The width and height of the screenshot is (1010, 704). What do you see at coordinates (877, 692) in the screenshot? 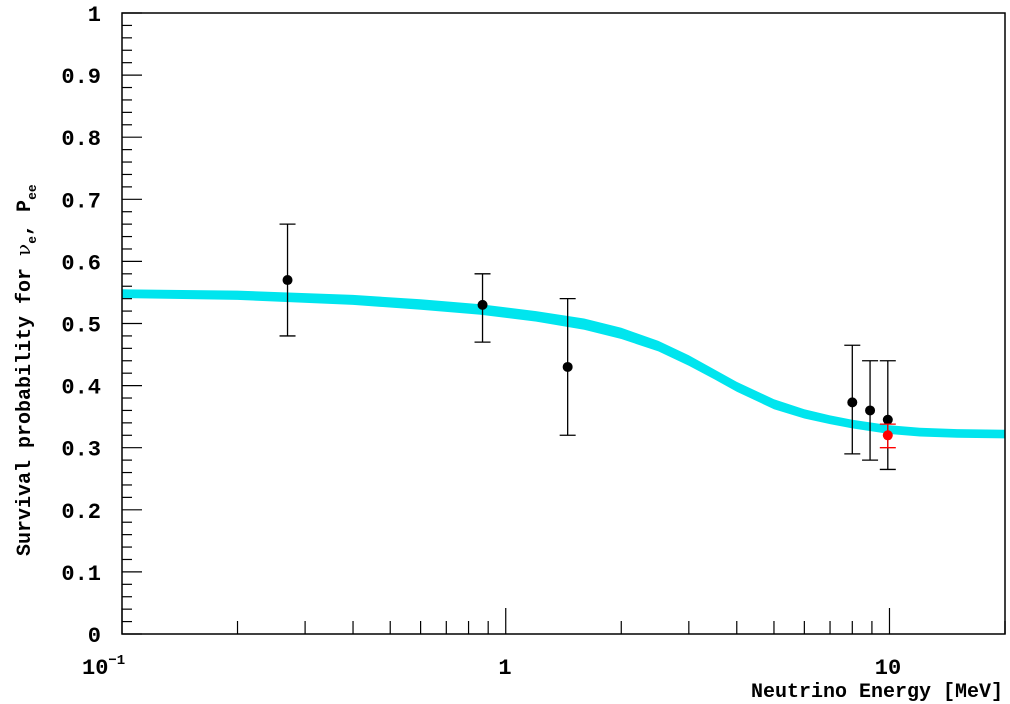
I see `x-axis-title: Neutrino Energy [MeV]` at bounding box center [877, 692].